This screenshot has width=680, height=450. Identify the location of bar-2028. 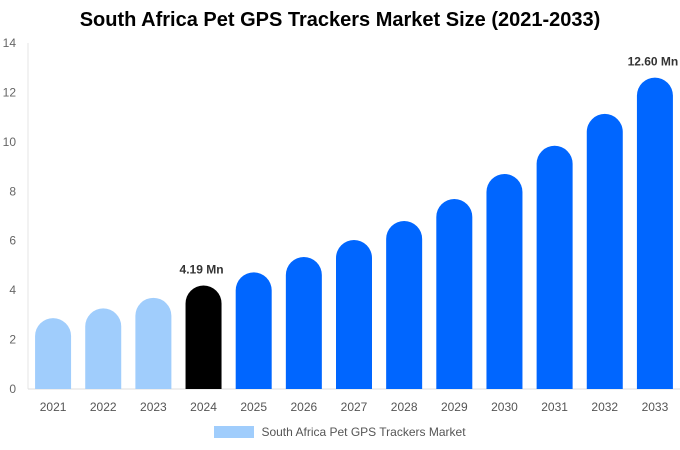
(404, 304).